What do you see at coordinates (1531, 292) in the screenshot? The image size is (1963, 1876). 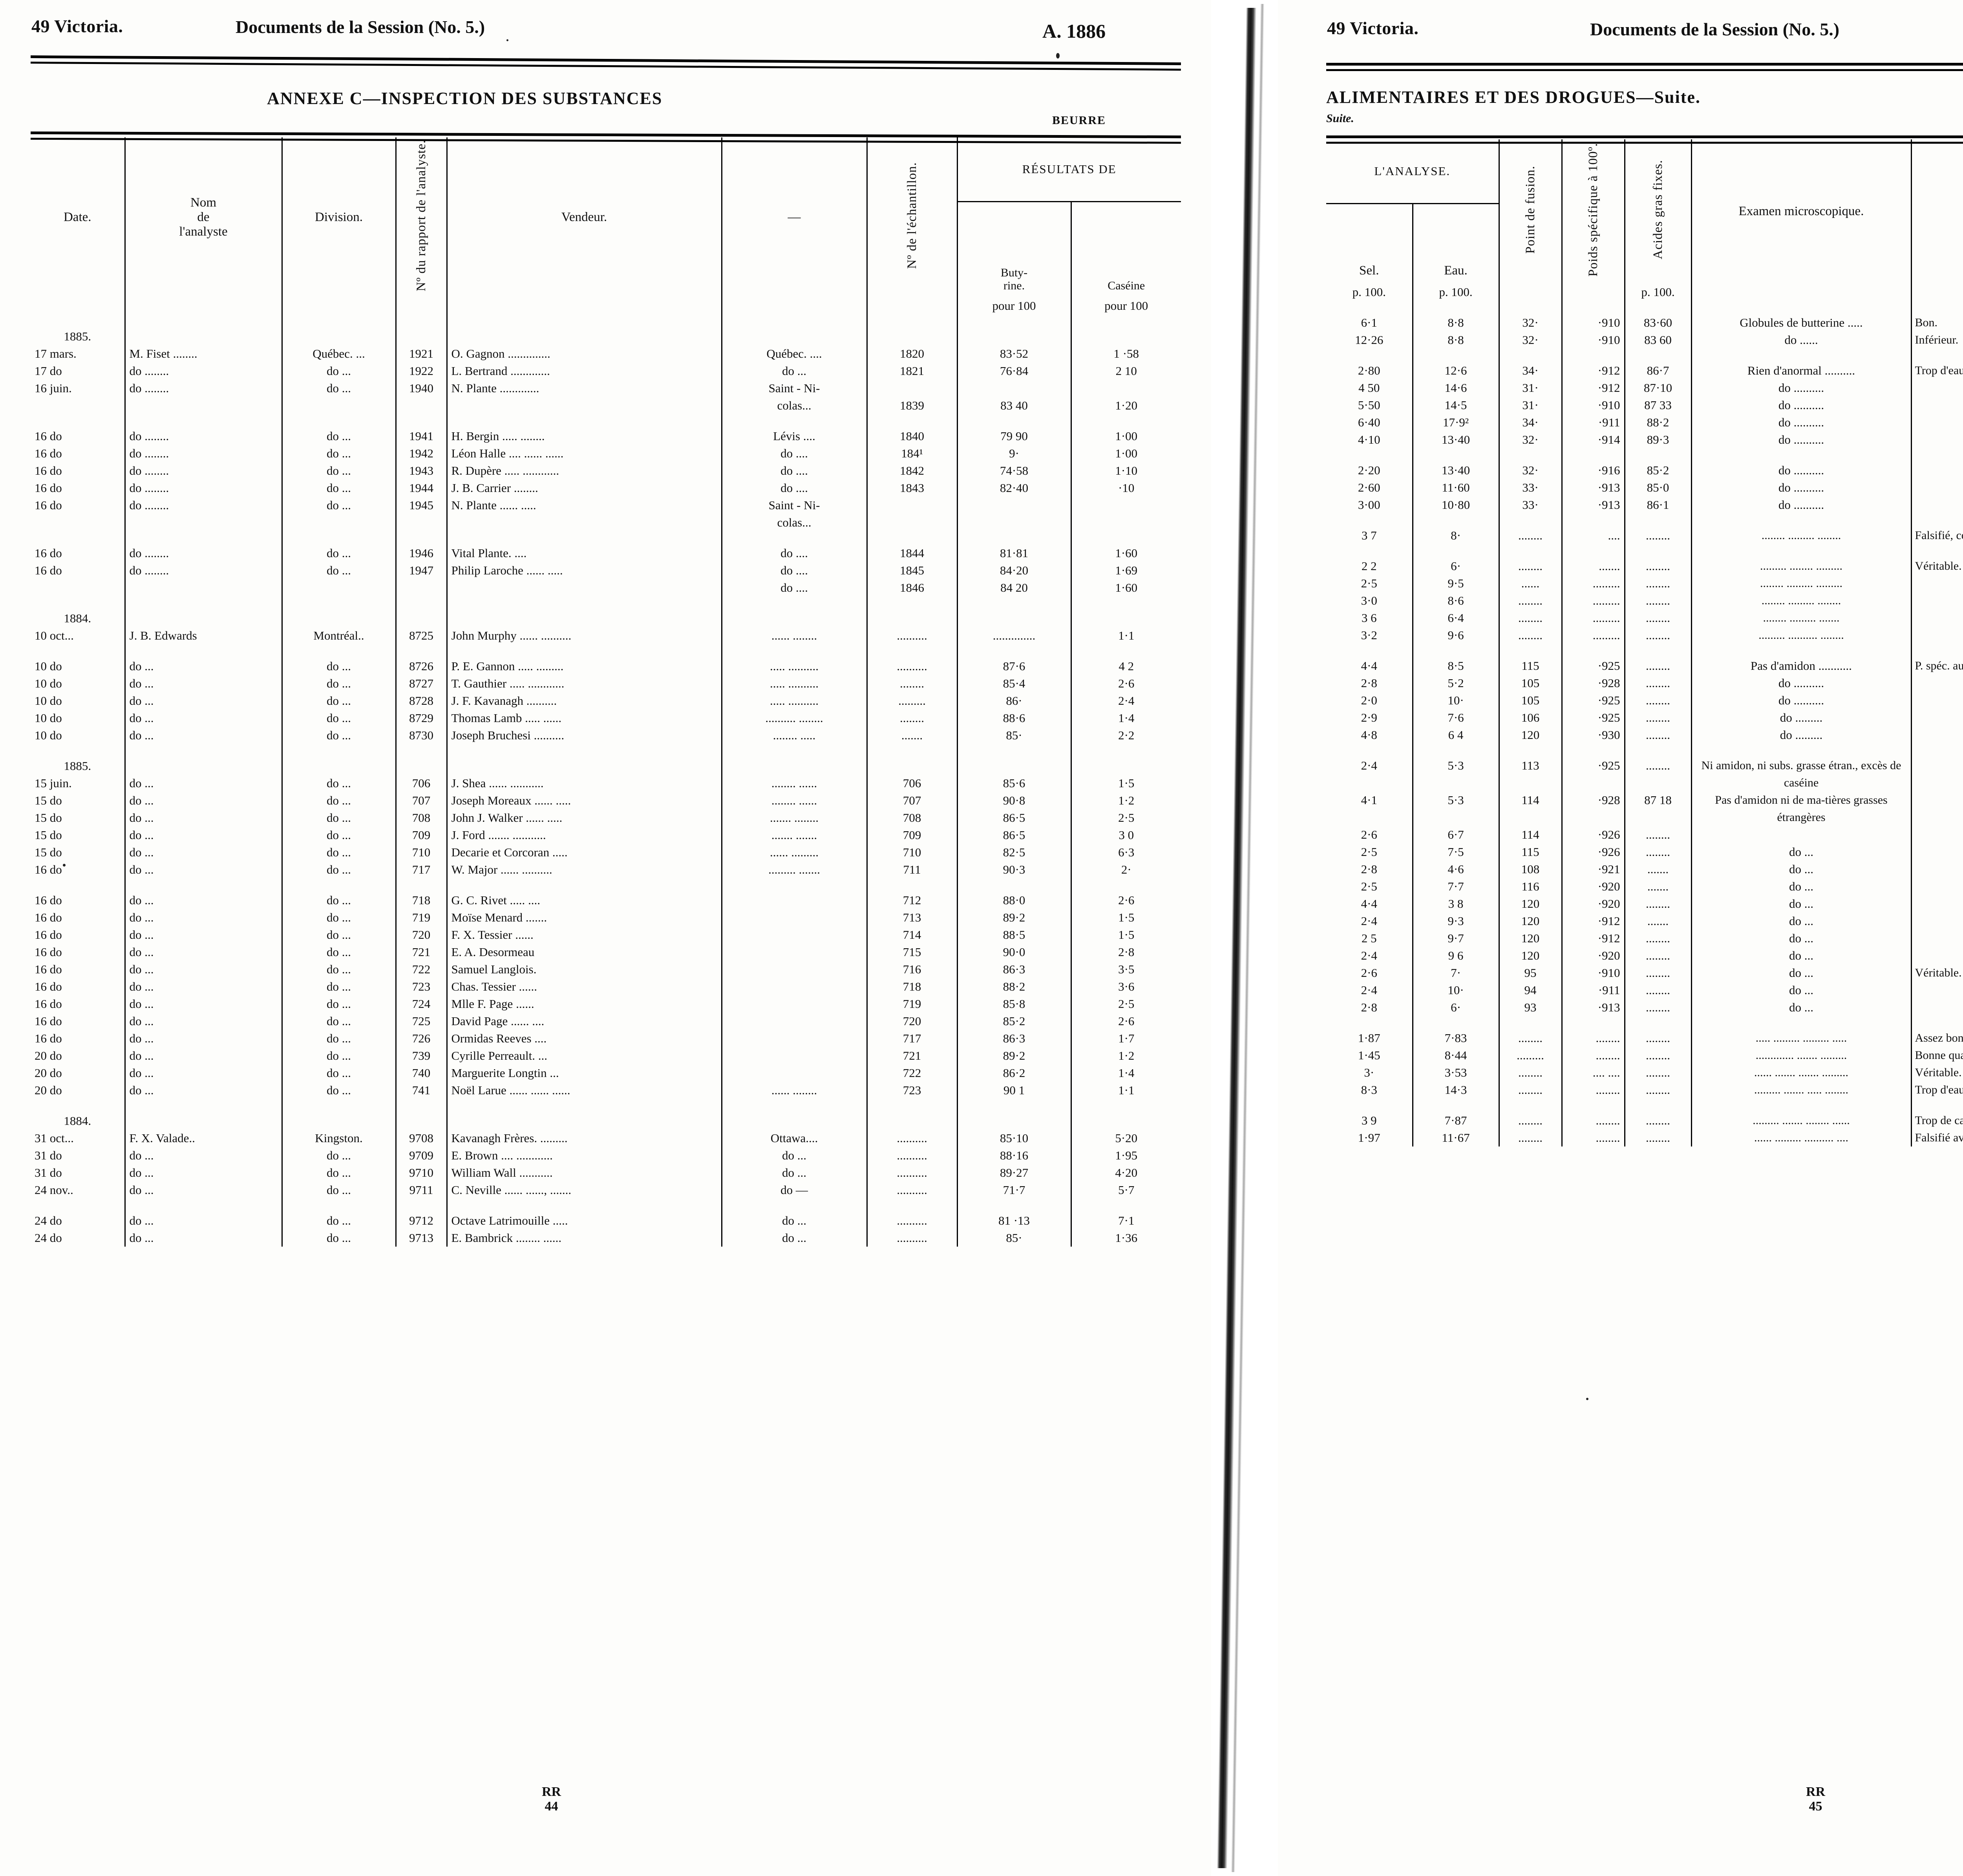 I see `units-fusion` at bounding box center [1531, 292].